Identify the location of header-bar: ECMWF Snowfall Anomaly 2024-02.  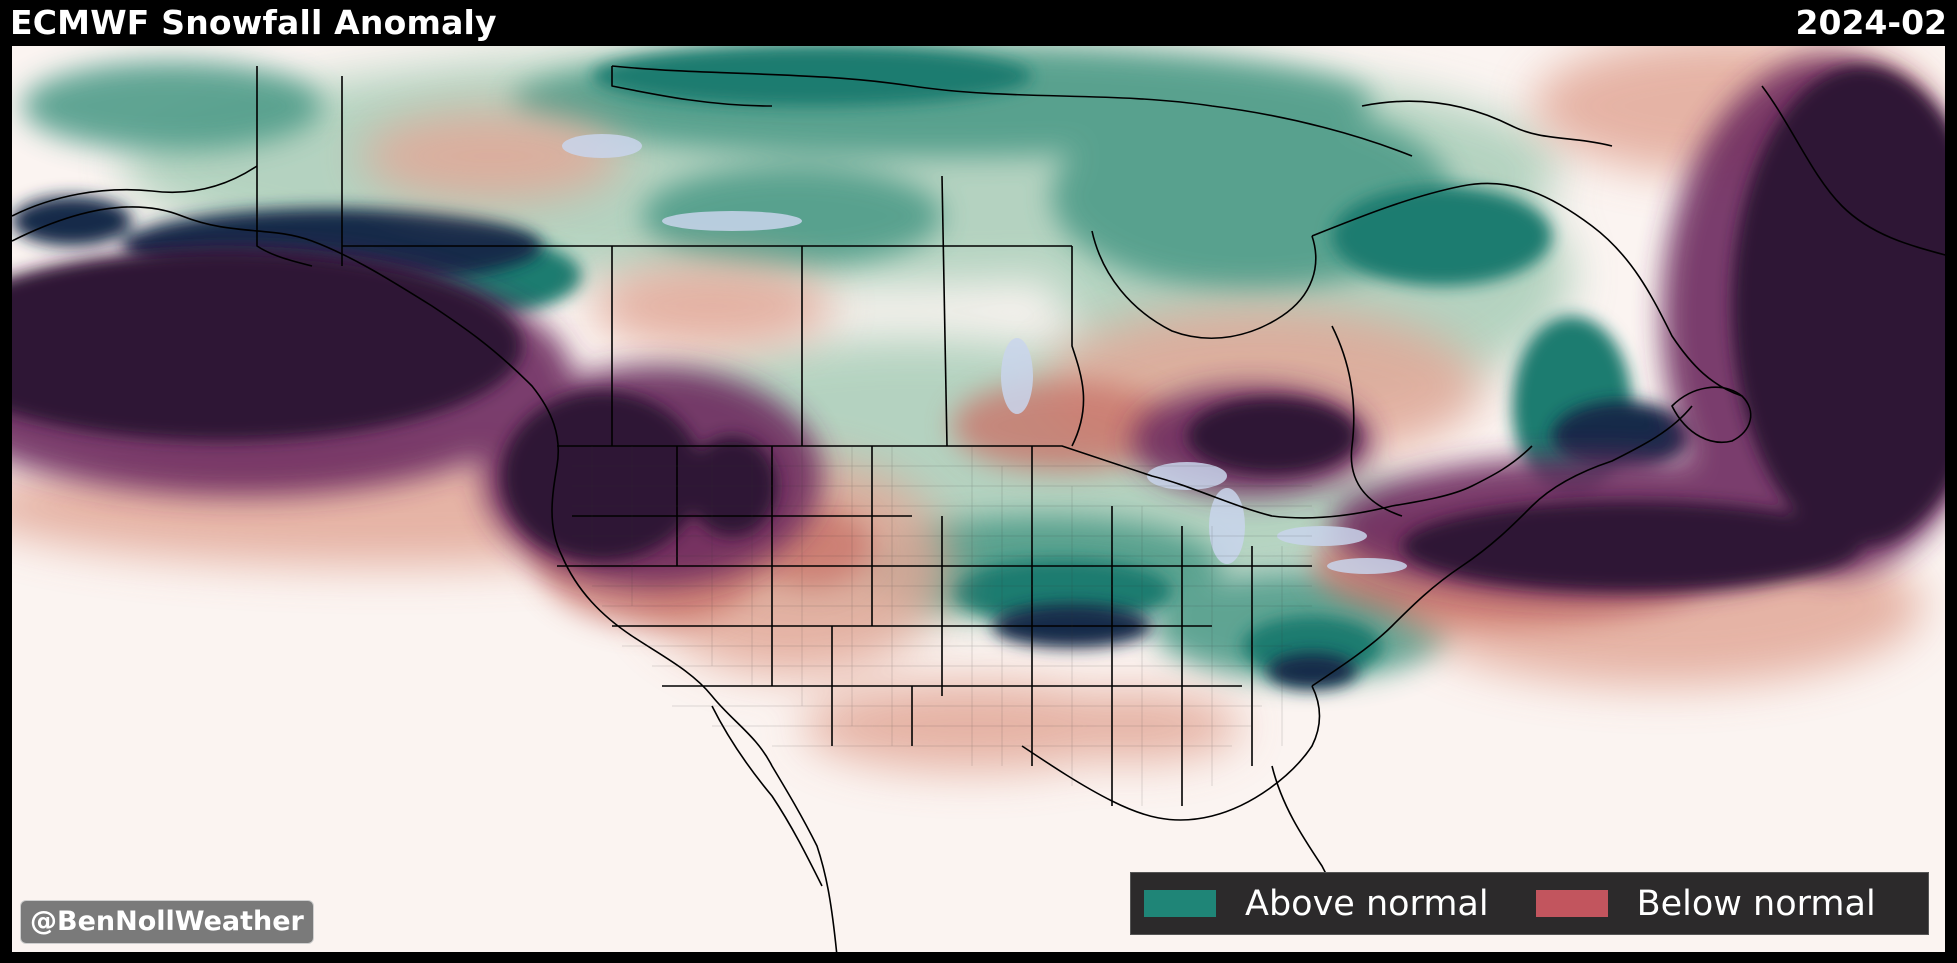
(978, 22).